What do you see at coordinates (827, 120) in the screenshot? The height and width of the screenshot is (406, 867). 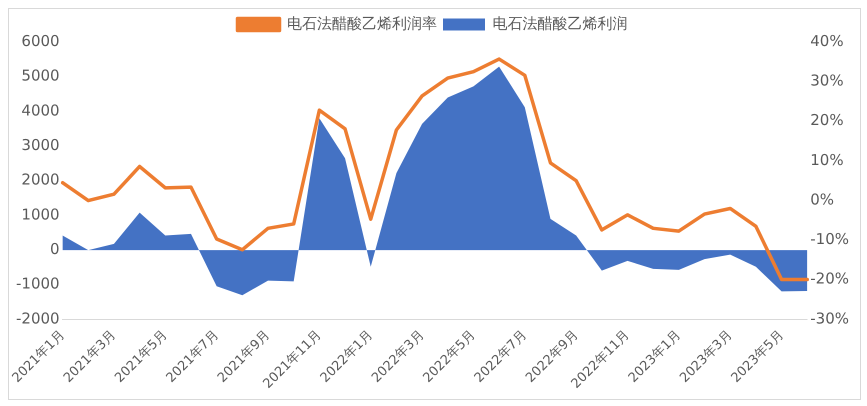 I see `y2-tick-label: 20%` at bounding box center [827, 120].